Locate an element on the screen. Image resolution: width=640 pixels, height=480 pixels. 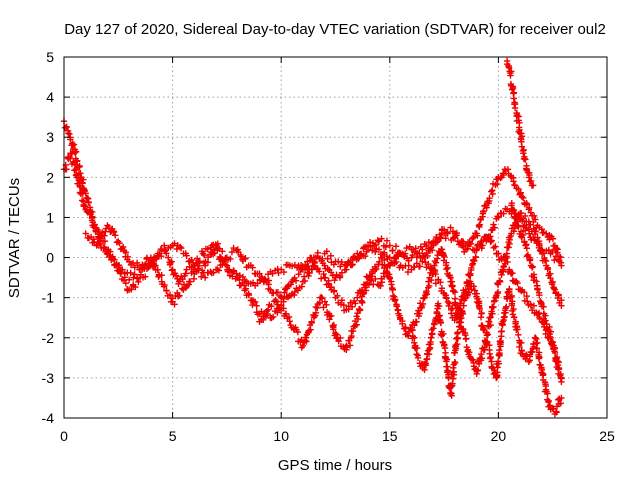
x-tick-label: 10 is located at coordinates (281, 436).